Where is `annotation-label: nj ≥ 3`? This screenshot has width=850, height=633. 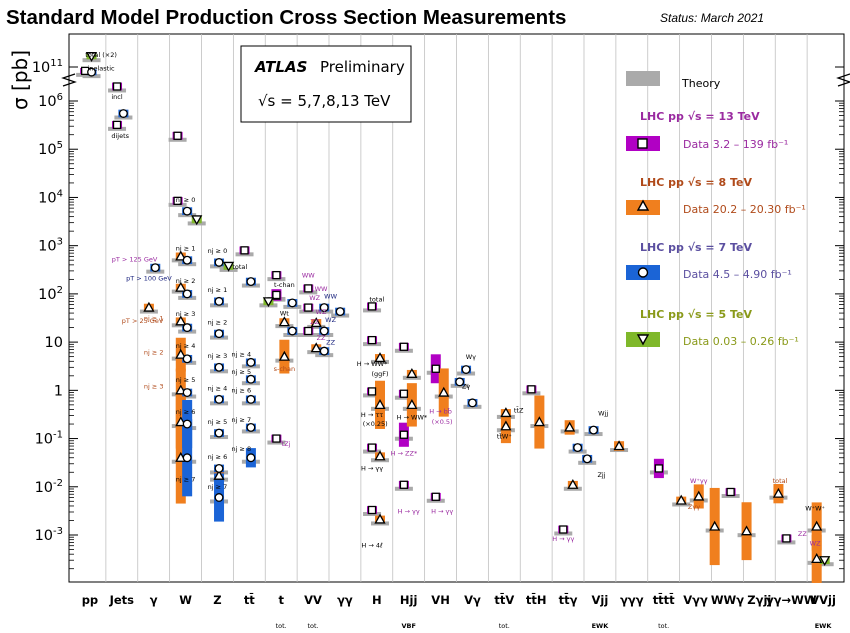
annotation-label: nj ≥ 3 is located at coordinates (154, 386).